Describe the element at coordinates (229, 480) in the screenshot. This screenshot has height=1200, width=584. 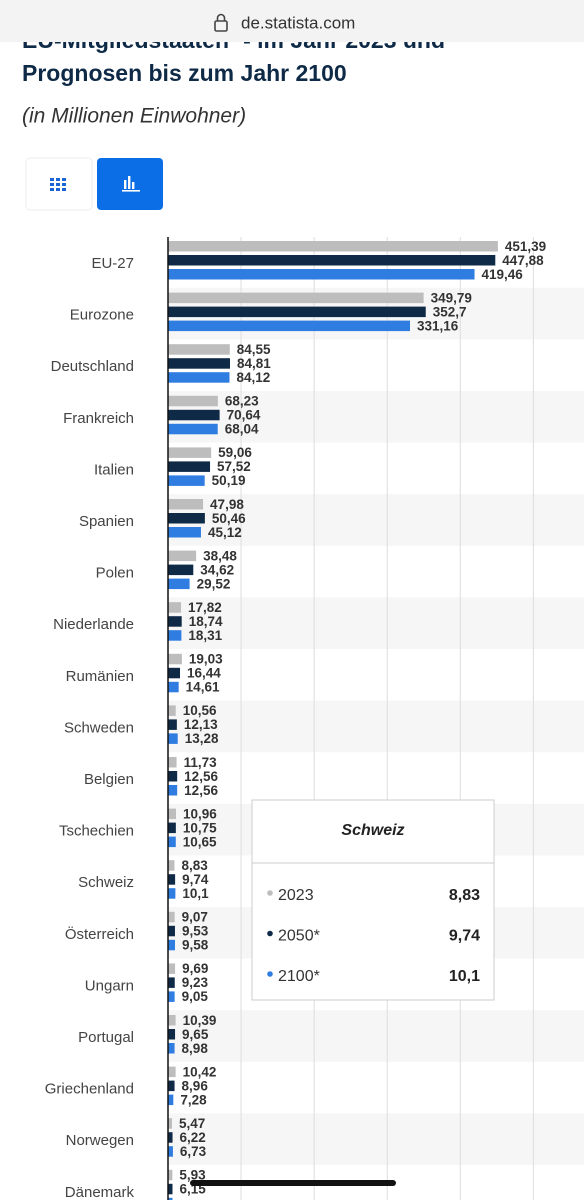
I see `value-label: 50,19` at that location.